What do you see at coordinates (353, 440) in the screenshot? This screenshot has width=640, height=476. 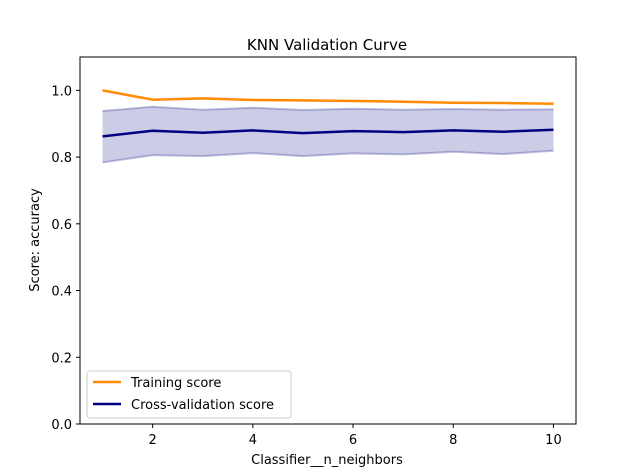 I see `x-tick-label: 6` at bounding box center [353, 440].